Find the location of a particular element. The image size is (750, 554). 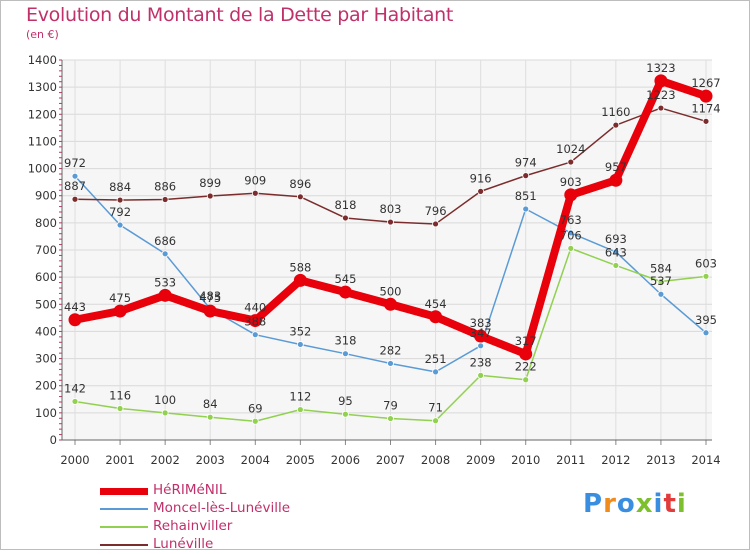

data-label: 454 is located at coordinates (436, 304).